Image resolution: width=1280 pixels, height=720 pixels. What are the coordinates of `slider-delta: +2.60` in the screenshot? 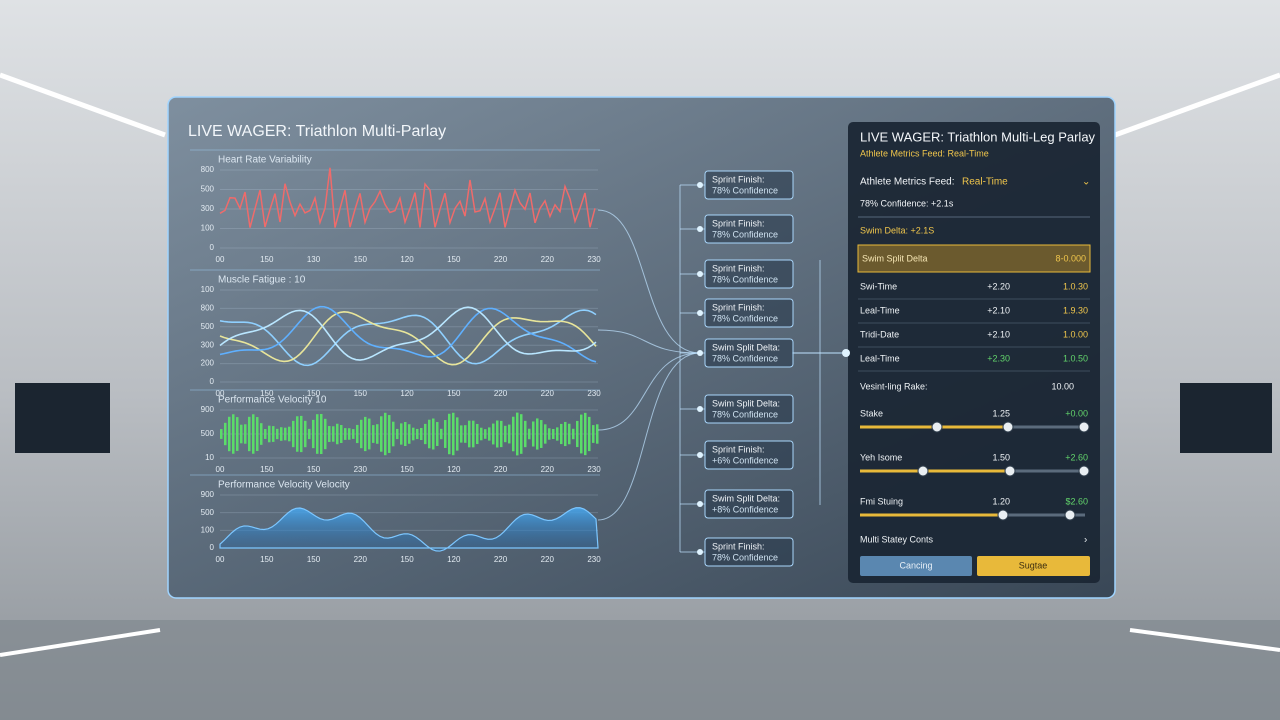 It's located at (1076, 457).